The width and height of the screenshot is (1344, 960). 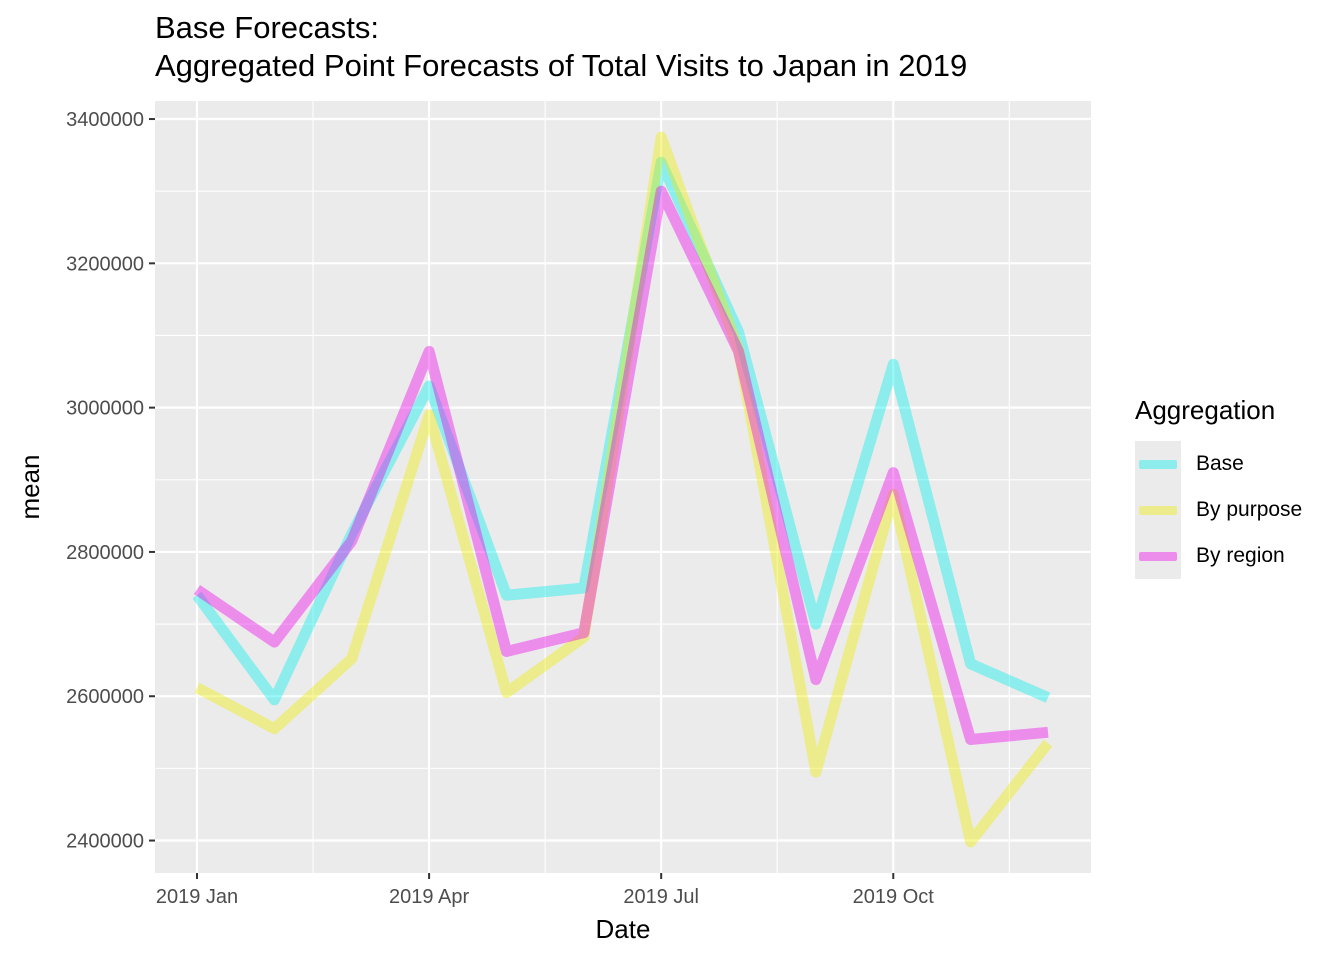 What do you see at coordinates (197, 897) in the screenshot?
I see `x-tick-label: 2019 Jan` at bounding box center [197, 897].